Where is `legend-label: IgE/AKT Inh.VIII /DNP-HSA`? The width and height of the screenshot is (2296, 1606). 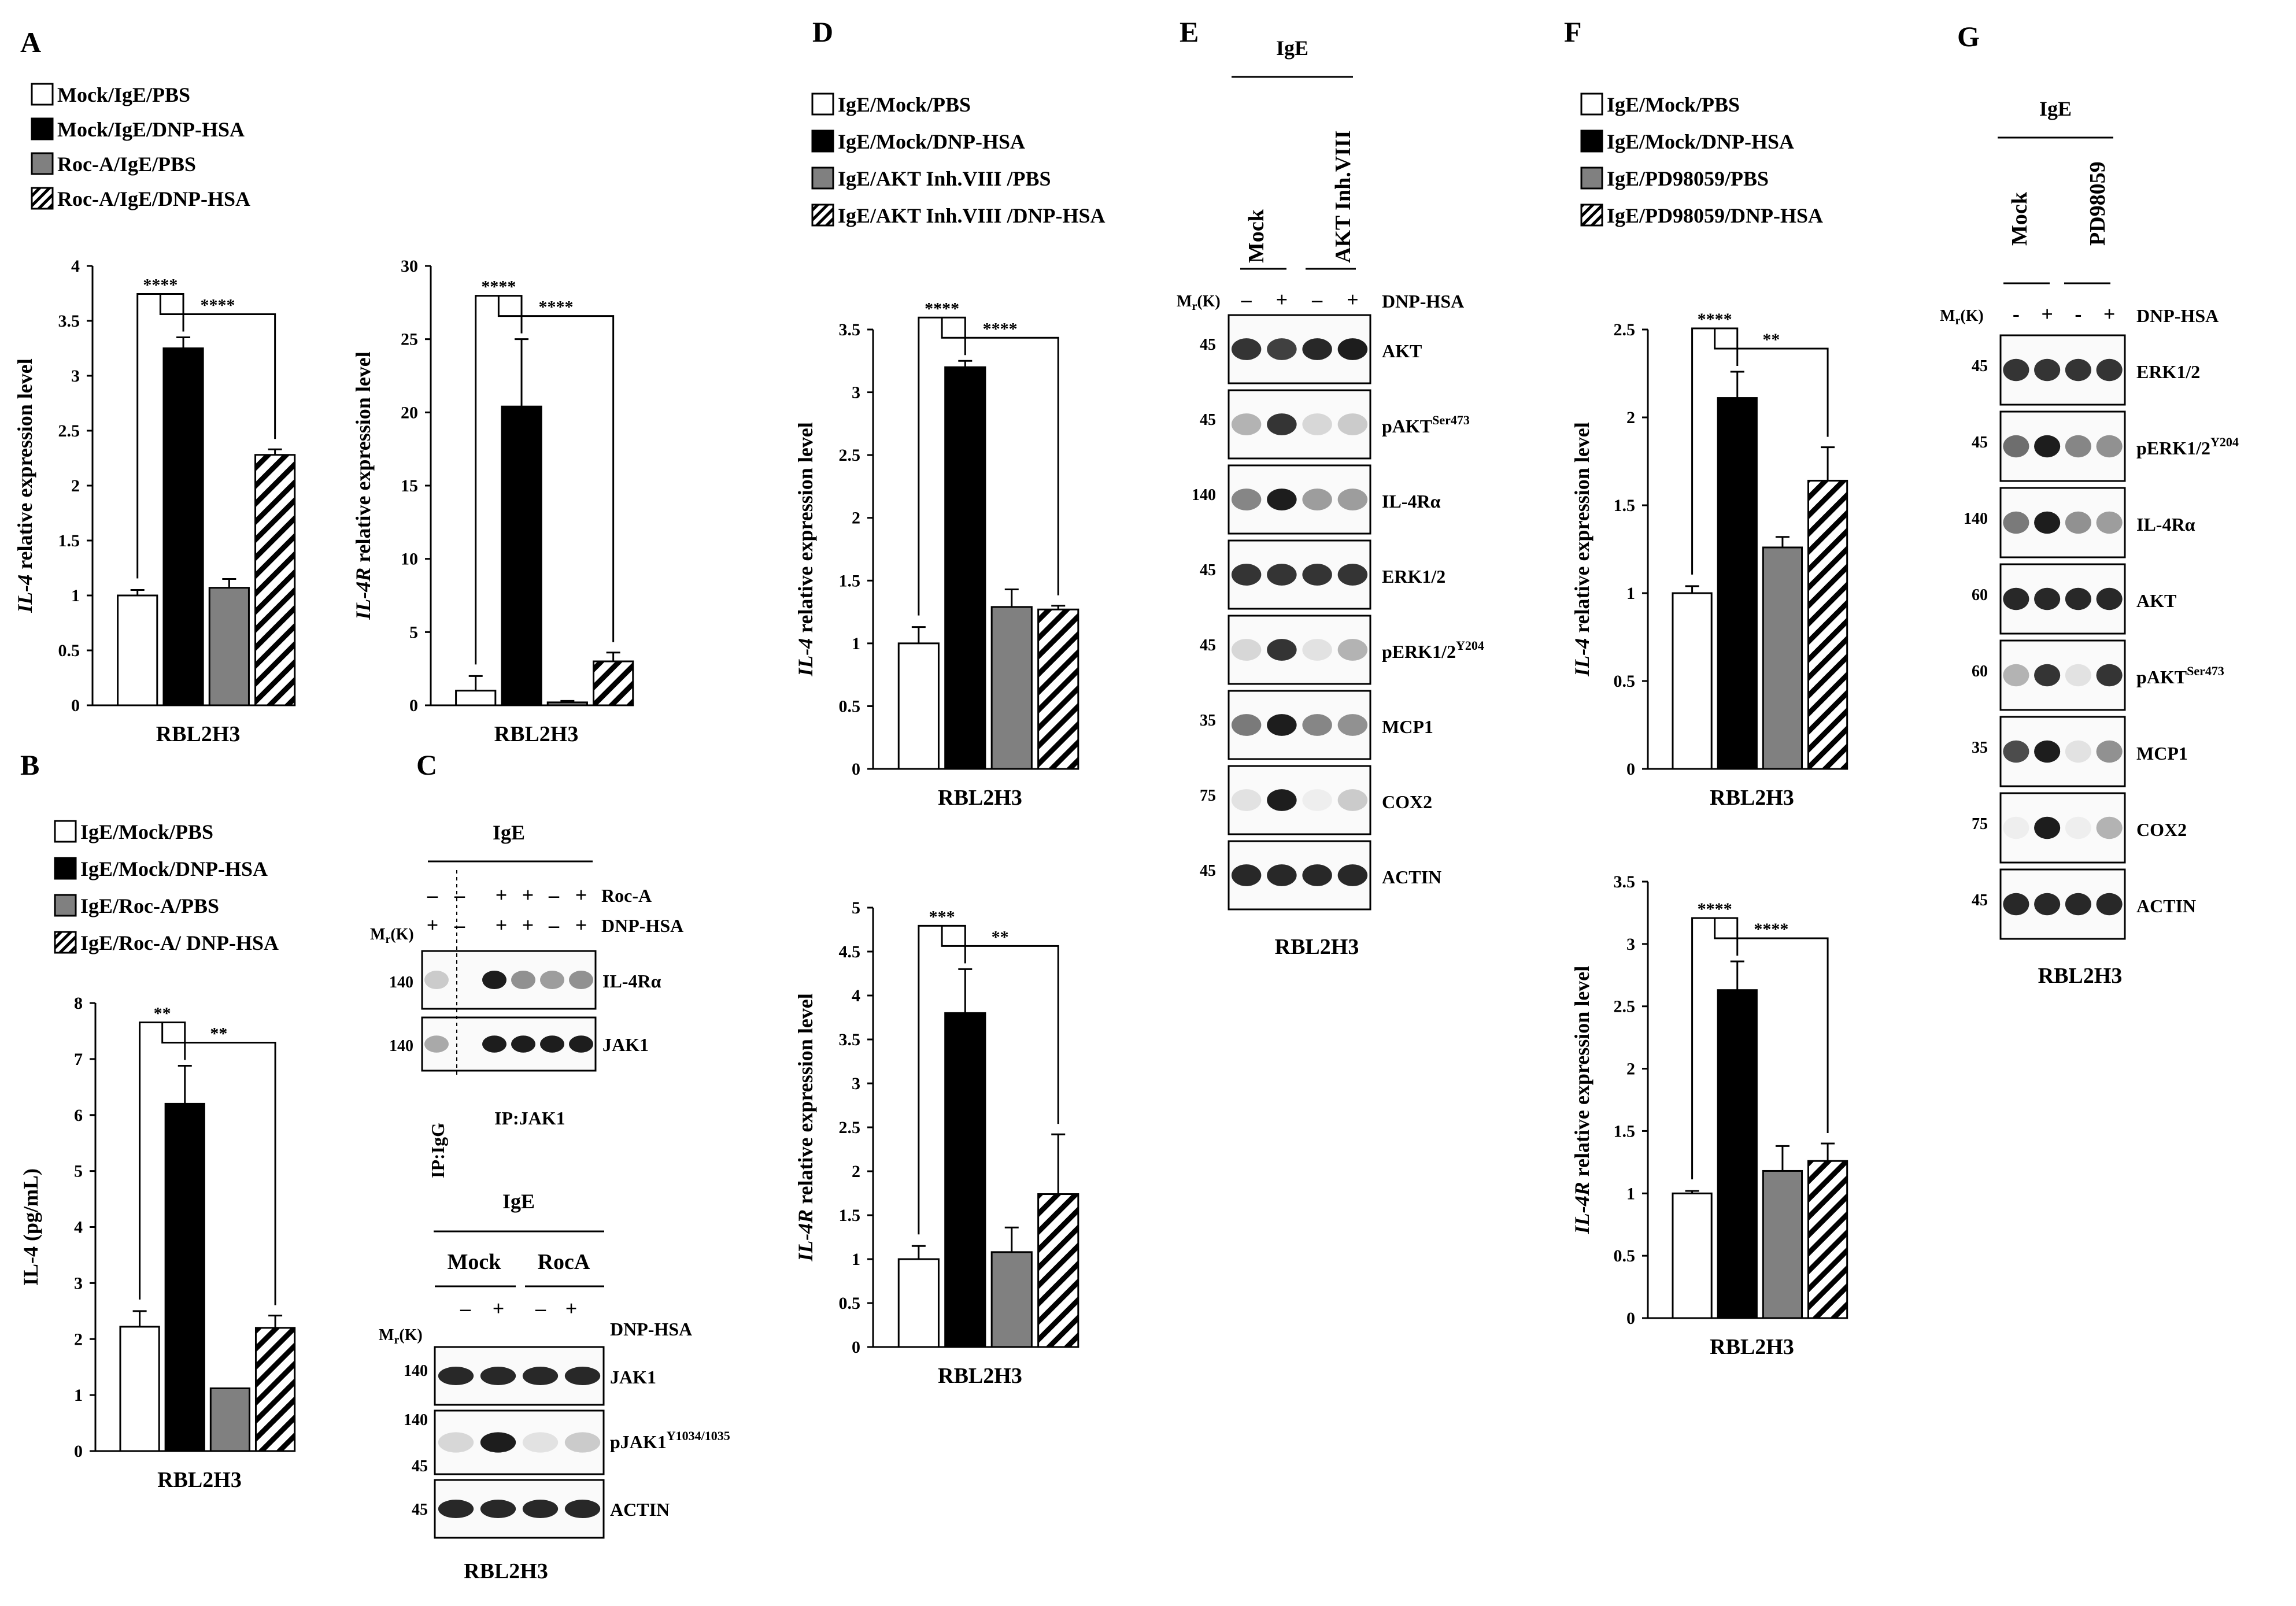
legend-label: IgE/AKT Inh.VIII /DNP-HSA is located at coordinates (971, 215).